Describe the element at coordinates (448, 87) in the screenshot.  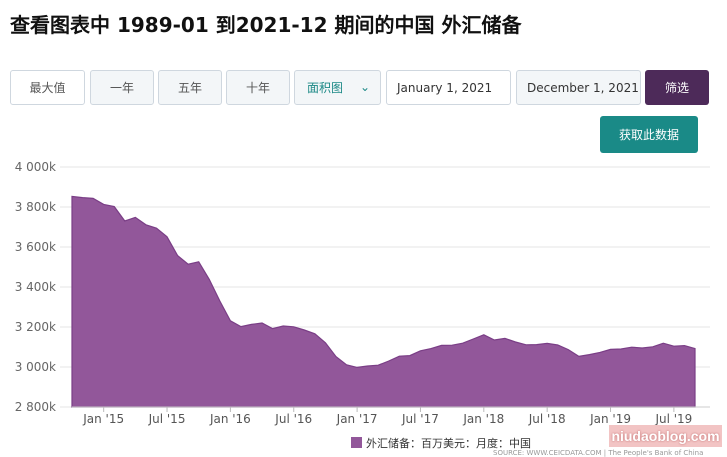
I see `start-date-input: January 1, 2021` at that location.